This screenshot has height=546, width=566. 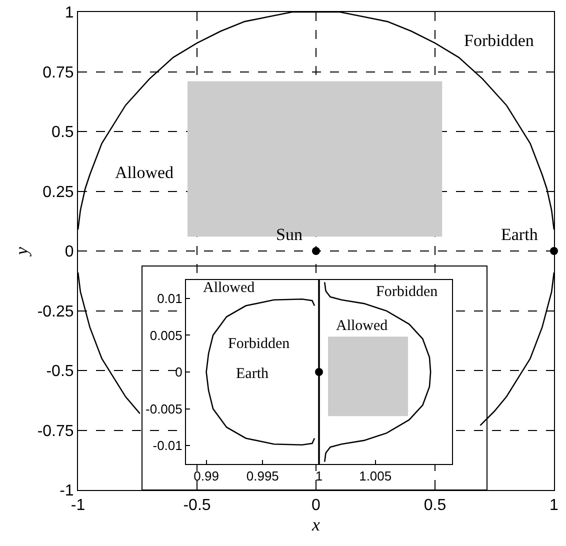 I want to click on x-axis-title: x, so click(x=315, y=524).